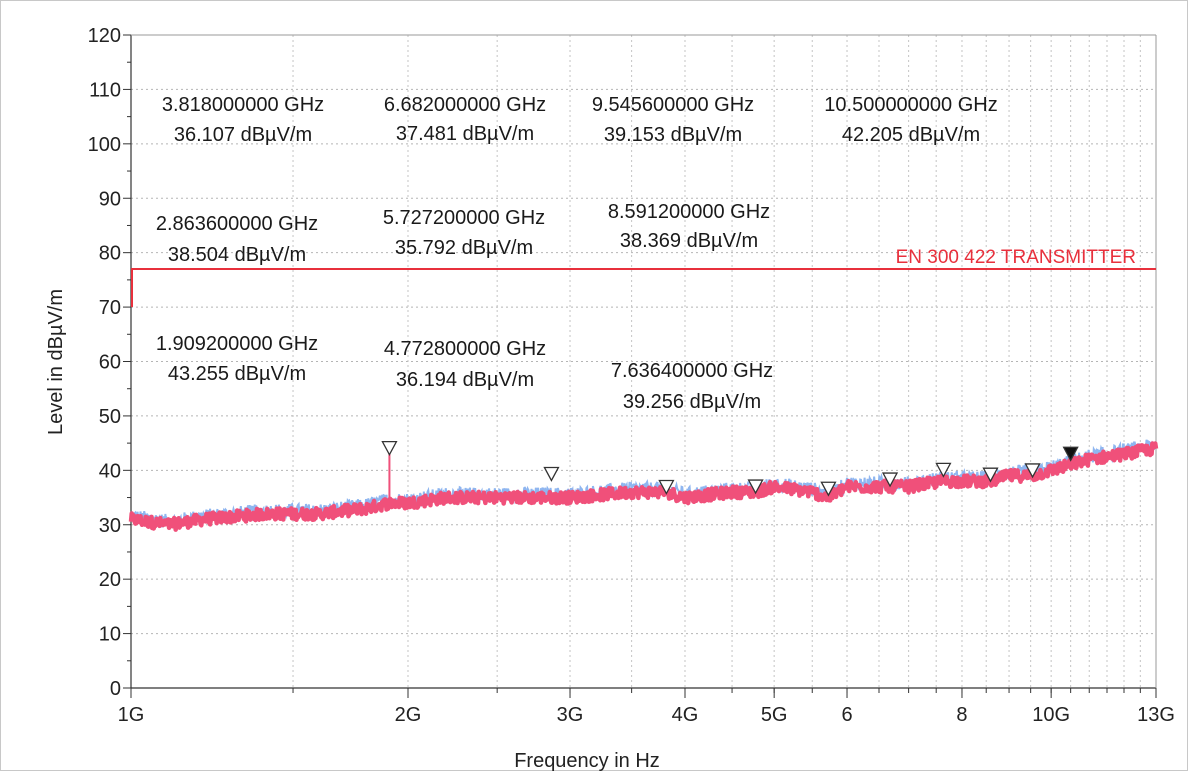 The height and width of the screenshot is (776, 1188). Describe the element at coordinates (110, 417) in the screenshot. I see `y-tick-label: 50` at that location.